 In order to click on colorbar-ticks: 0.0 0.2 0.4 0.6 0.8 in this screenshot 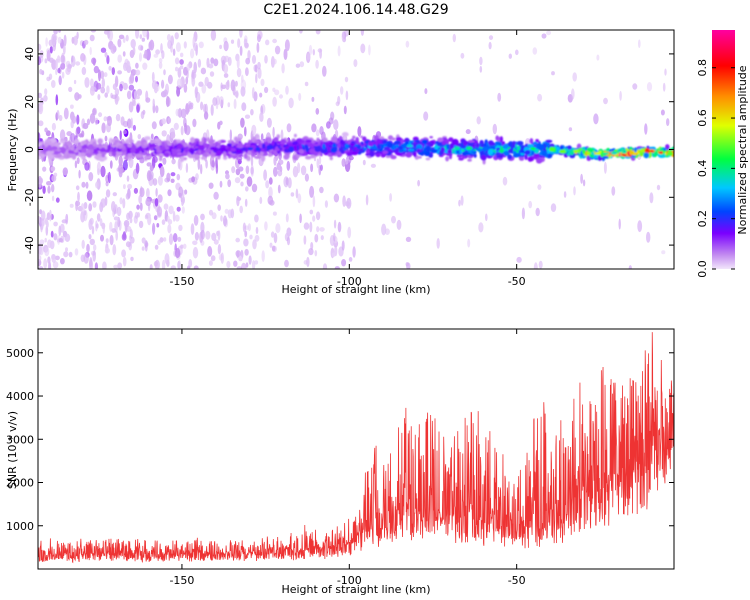, I will do `click(715, 168)`.